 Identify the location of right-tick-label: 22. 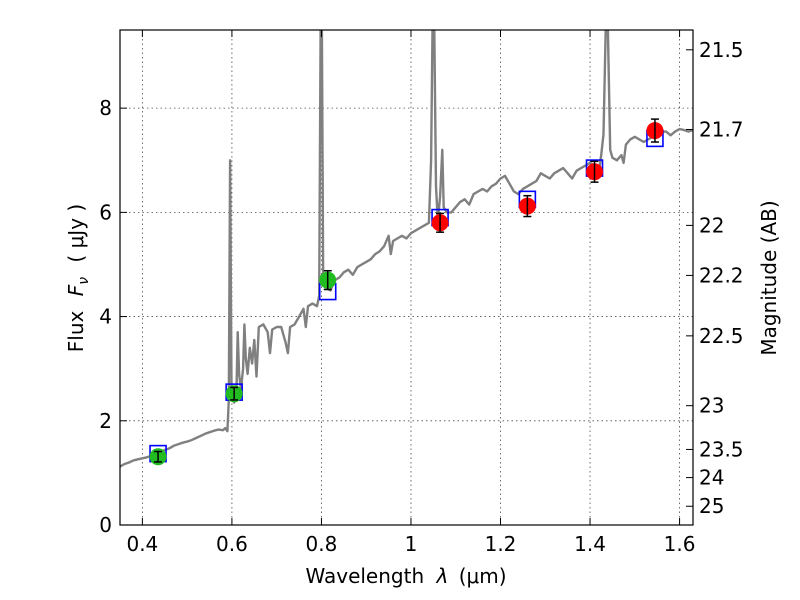
(711, 225).